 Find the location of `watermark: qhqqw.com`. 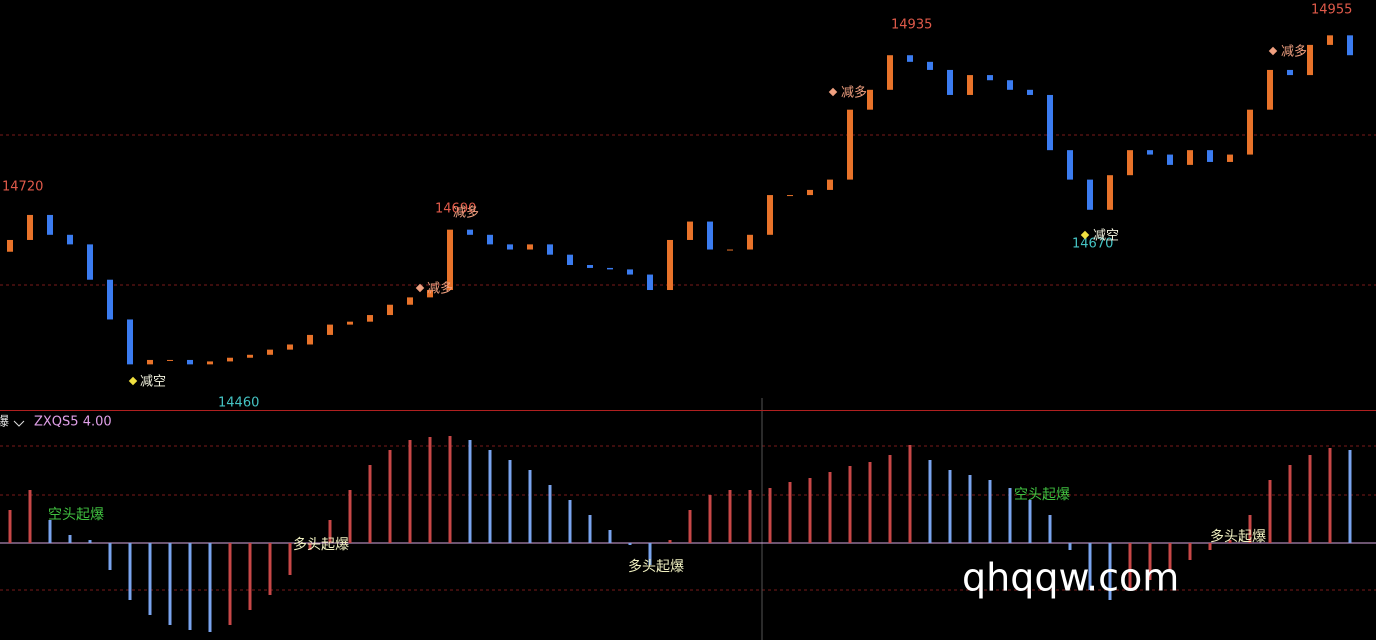

watermark: qhqqw.com is located at coordinates (1070, 578).